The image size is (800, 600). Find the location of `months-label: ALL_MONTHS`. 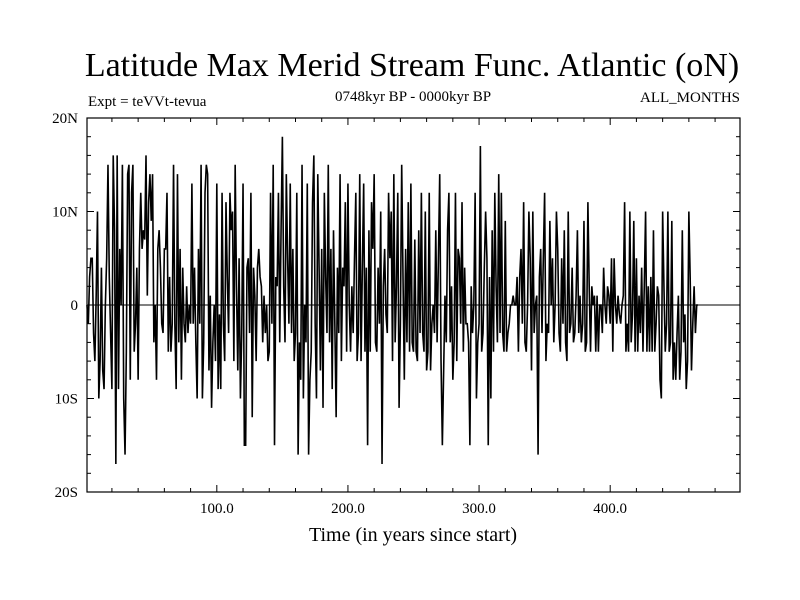

months-label: ALL_MONTHS is located at coordinates (690, 98).